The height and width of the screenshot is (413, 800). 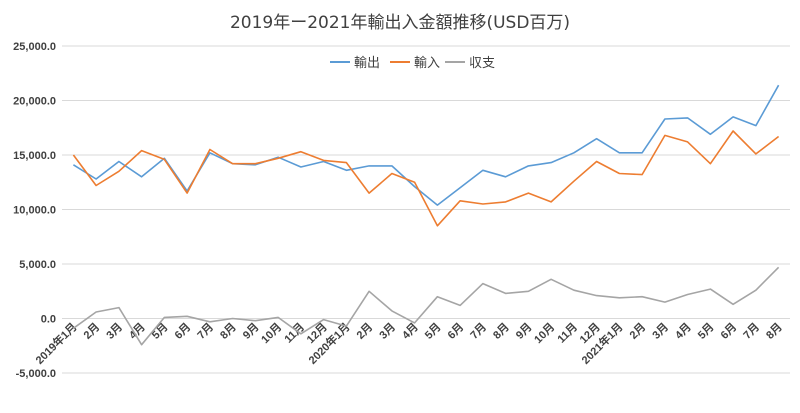 I want to click on y-tick-label: 10,000.0, so click(x=34, y=211).